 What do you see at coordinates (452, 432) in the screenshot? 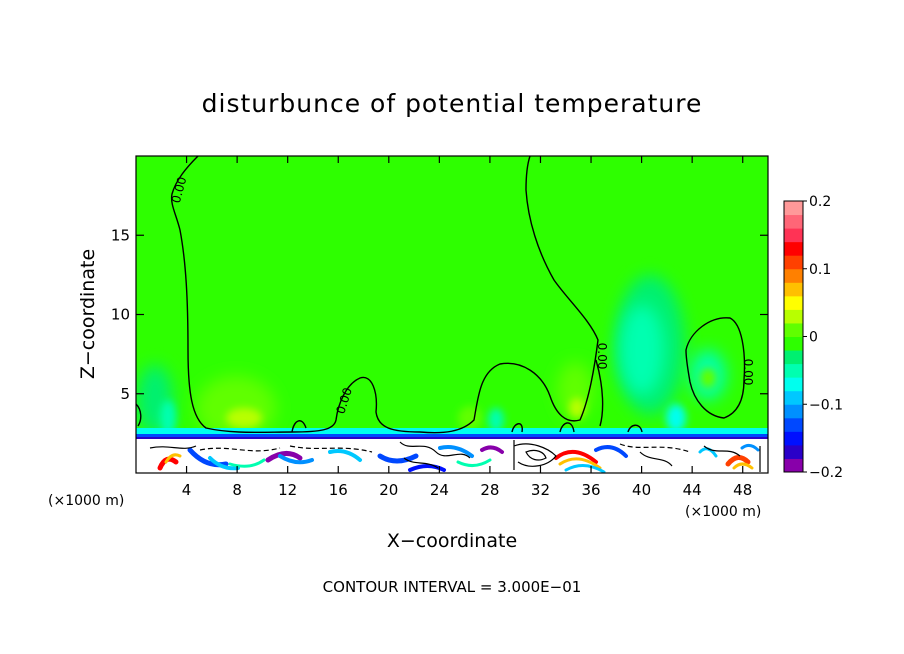
I see `boundary-band-cyan` at bounding box center [452, 432].